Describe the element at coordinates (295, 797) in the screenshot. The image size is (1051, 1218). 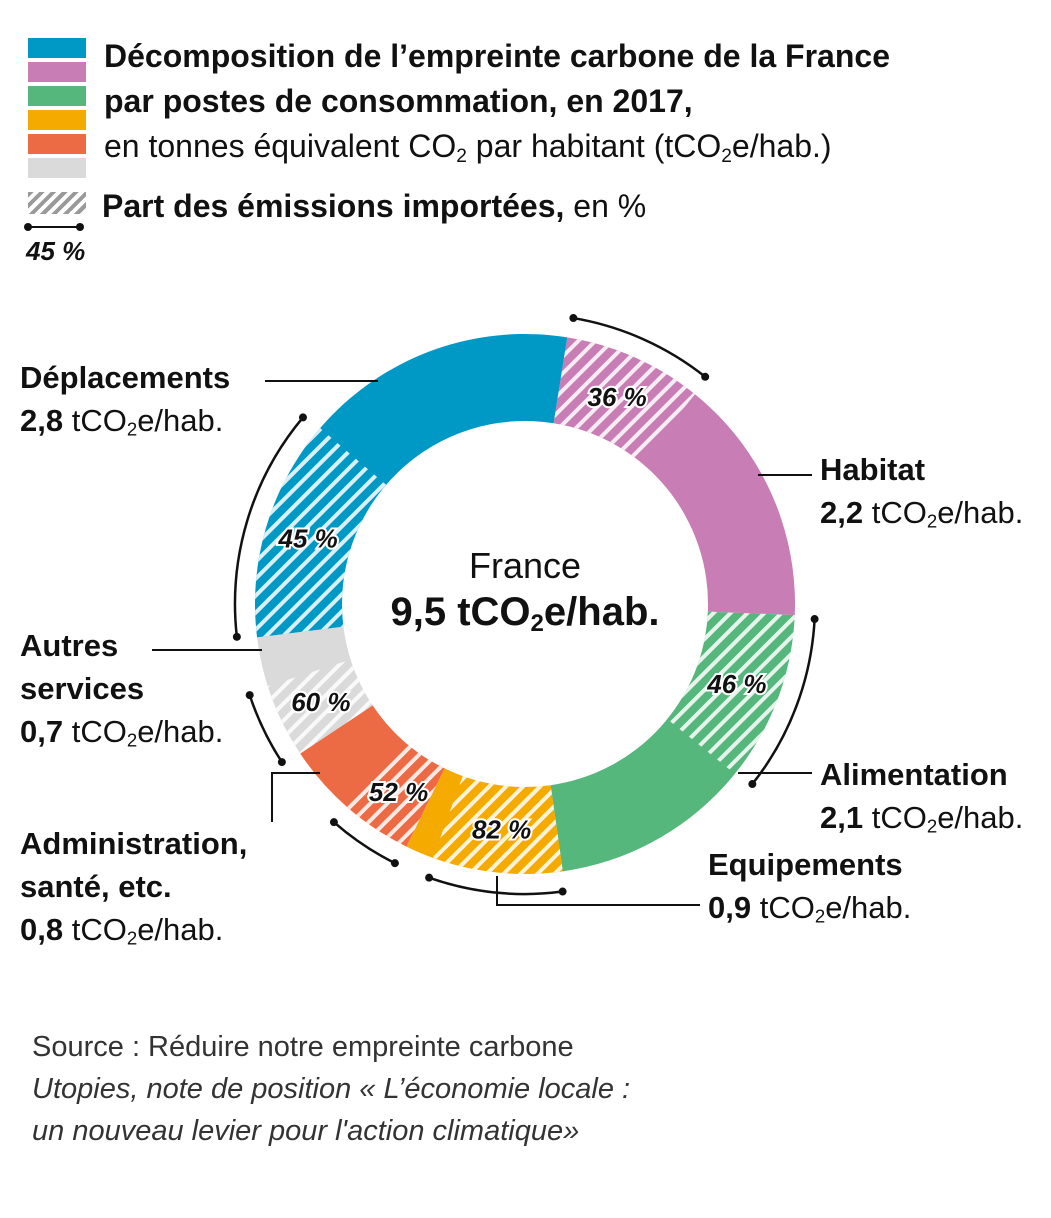
I see `leader-administration` at that location.